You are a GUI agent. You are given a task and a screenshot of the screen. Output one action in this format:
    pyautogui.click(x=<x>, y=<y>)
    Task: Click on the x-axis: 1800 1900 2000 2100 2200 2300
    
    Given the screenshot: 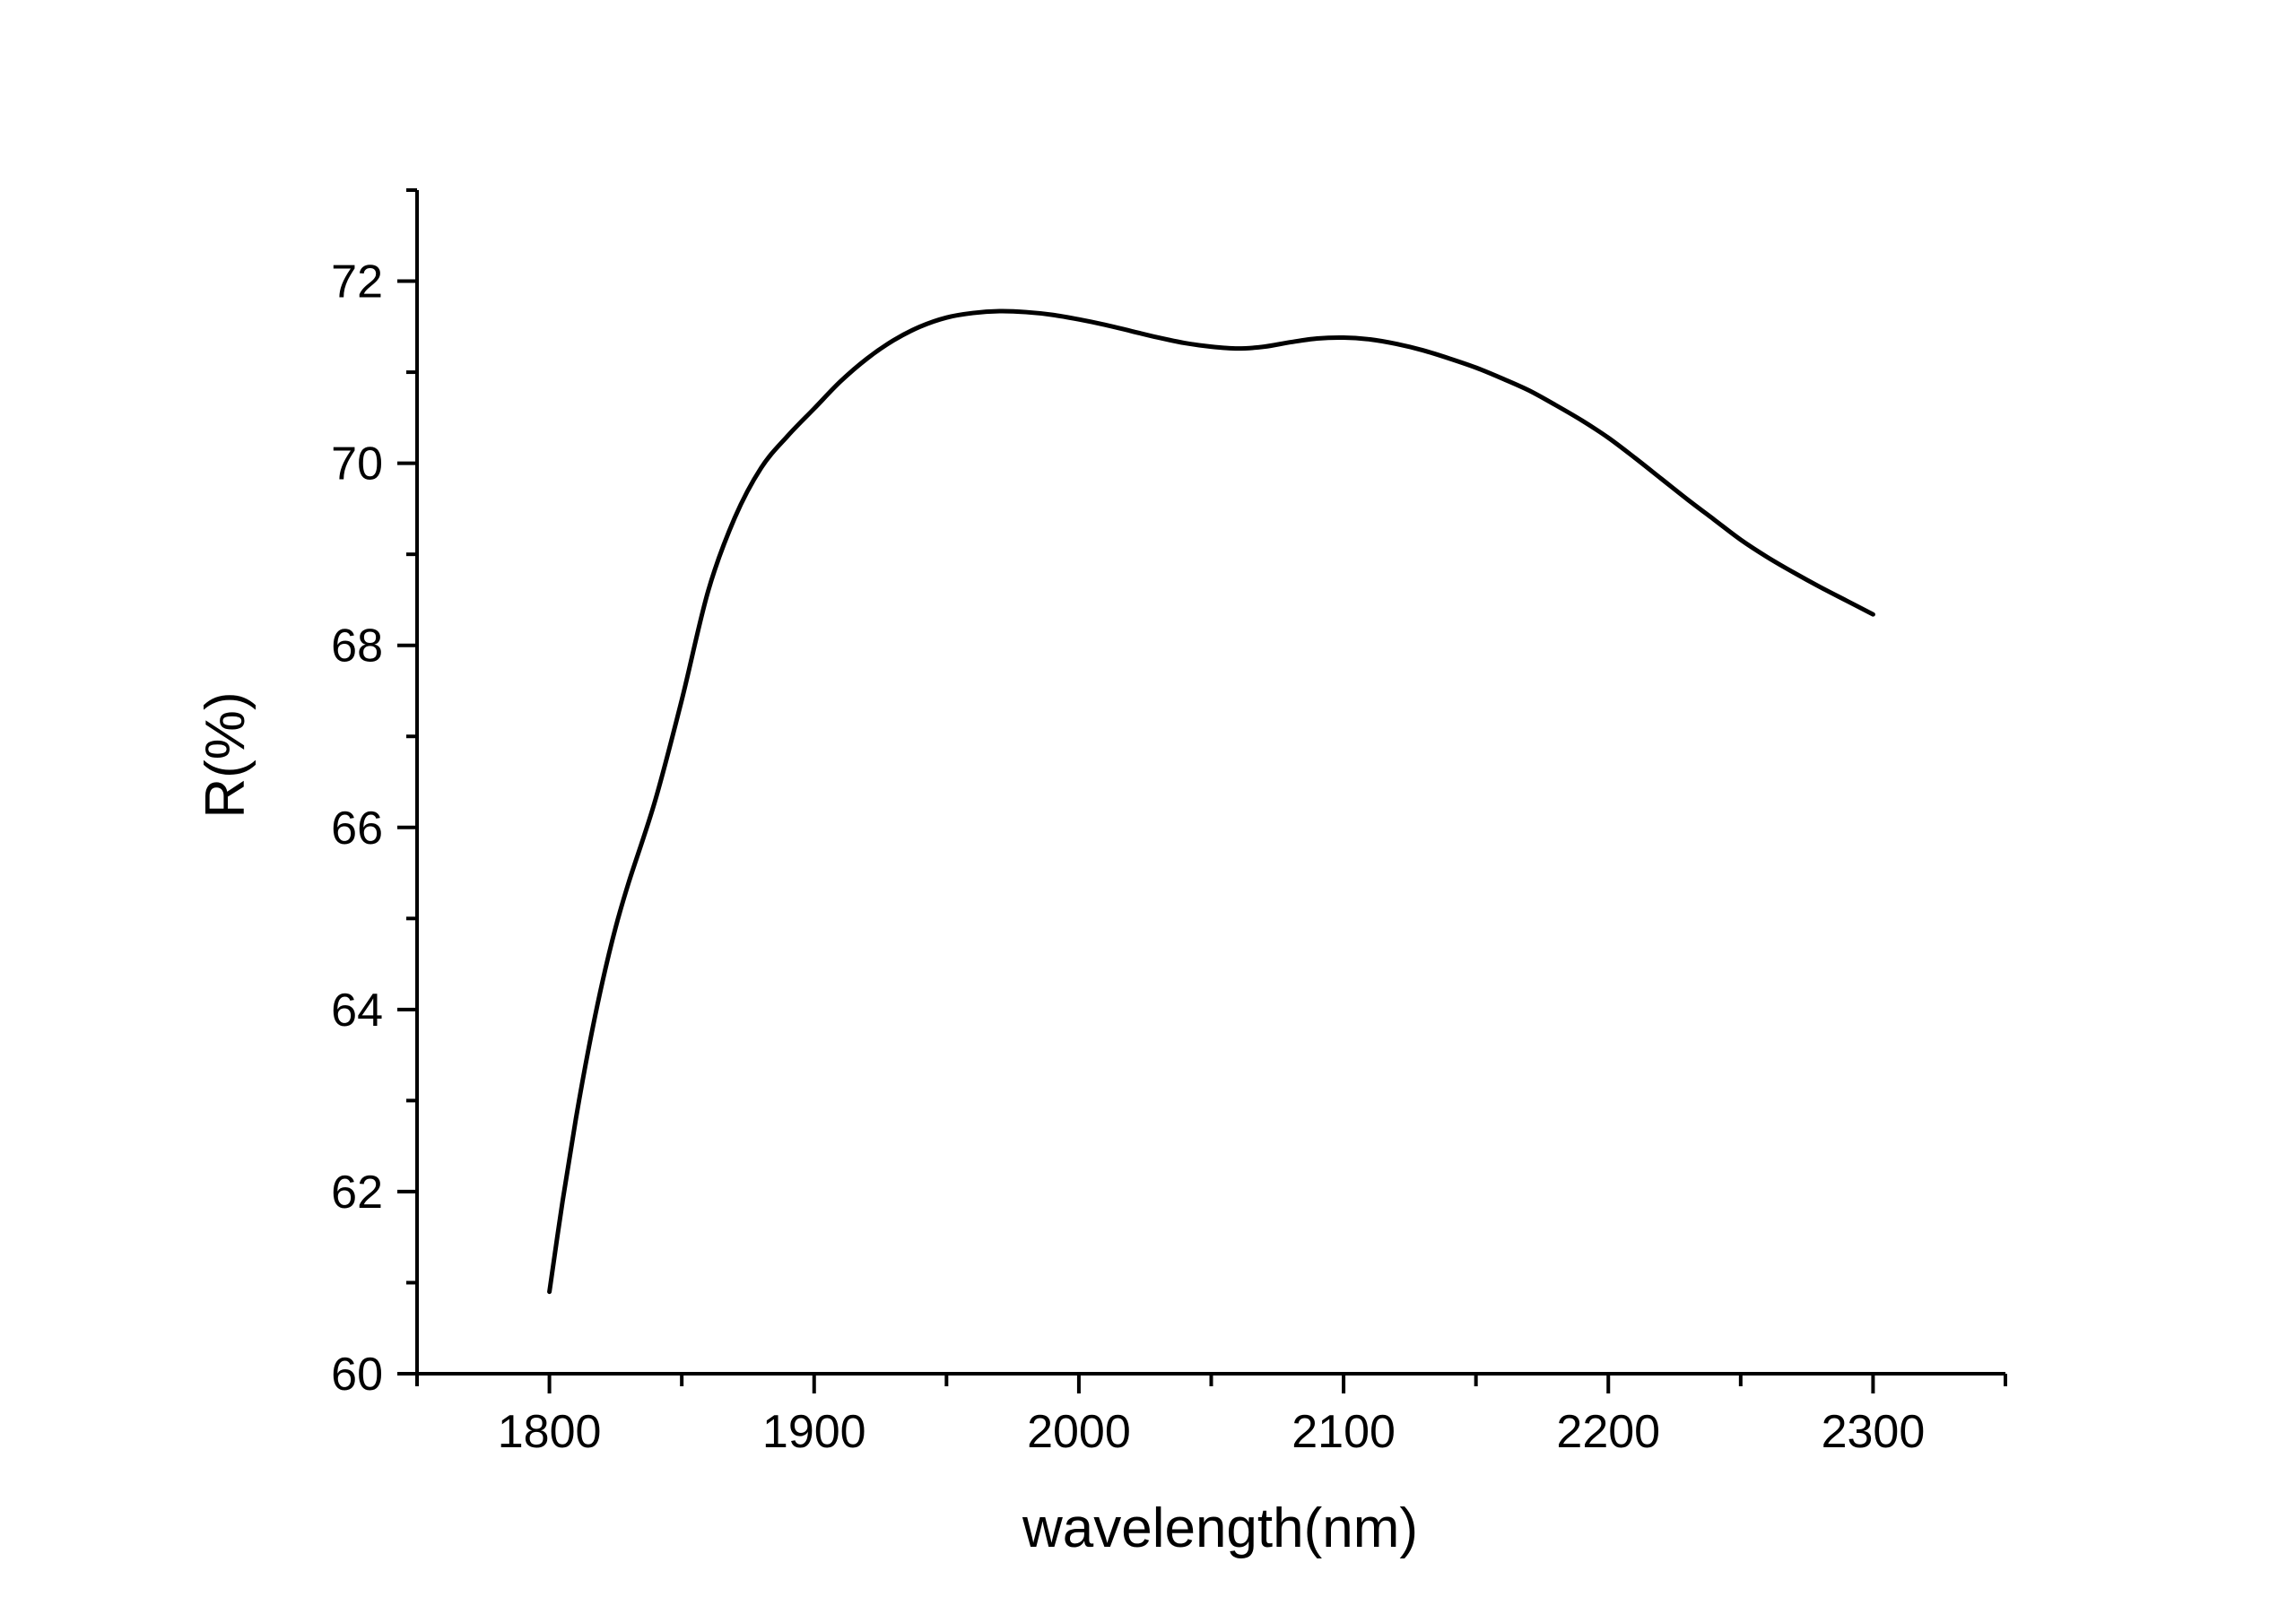 What is the action you would take?
    pyautogui.click(x=1211, y=1415)
    